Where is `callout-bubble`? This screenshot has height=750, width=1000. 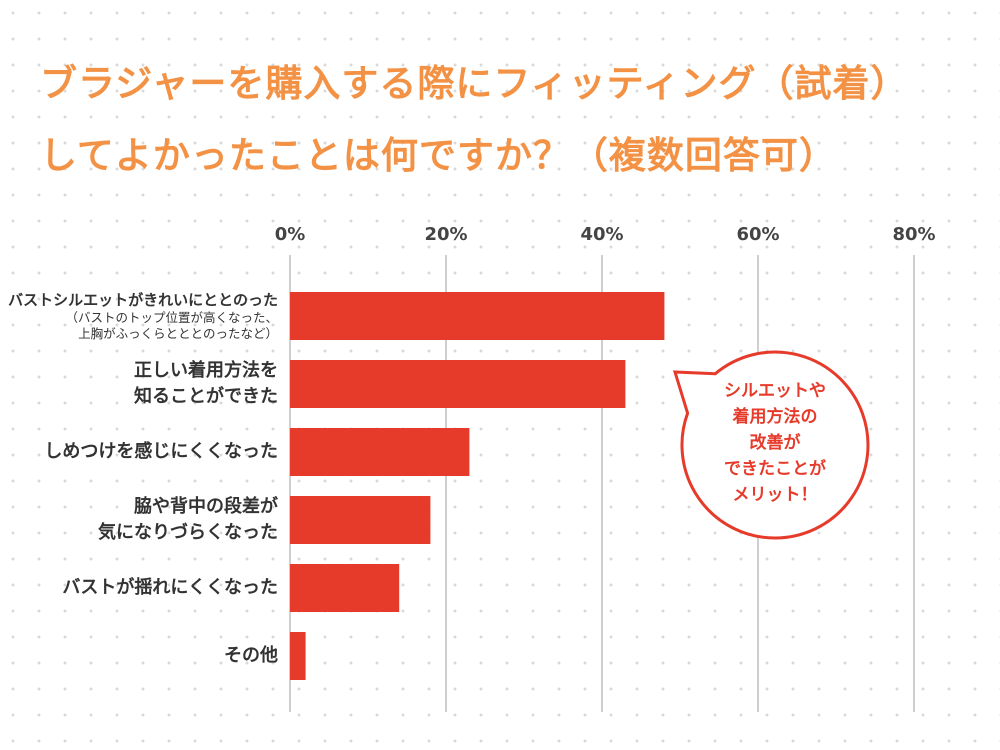
callout-bubble is located at coordinates (771, 445).